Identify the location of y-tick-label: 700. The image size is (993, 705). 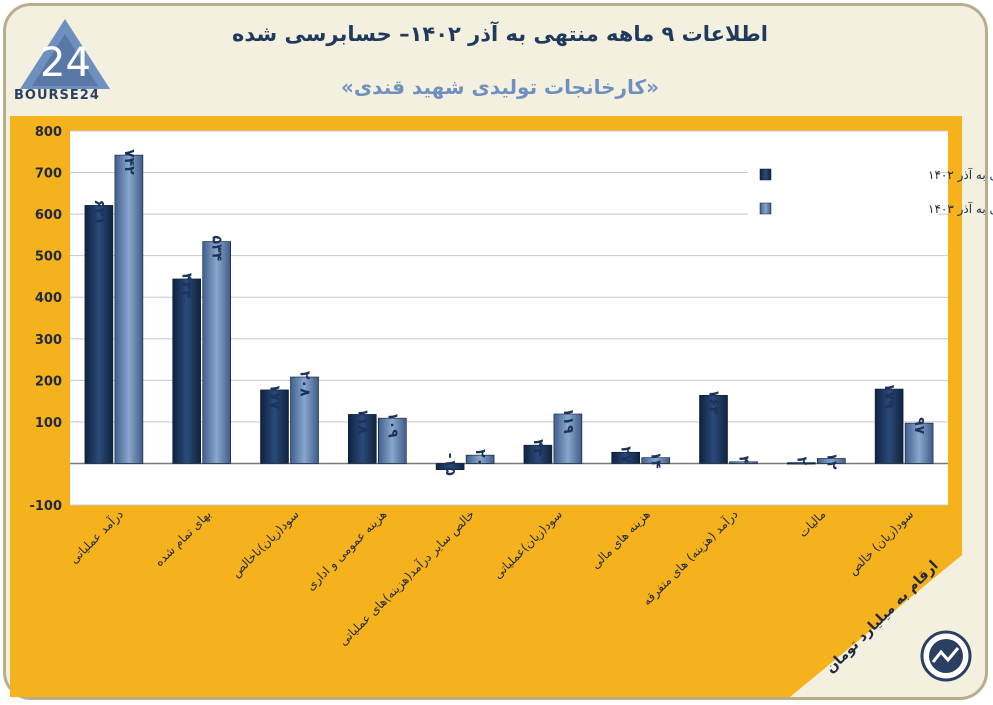
(48, 174).